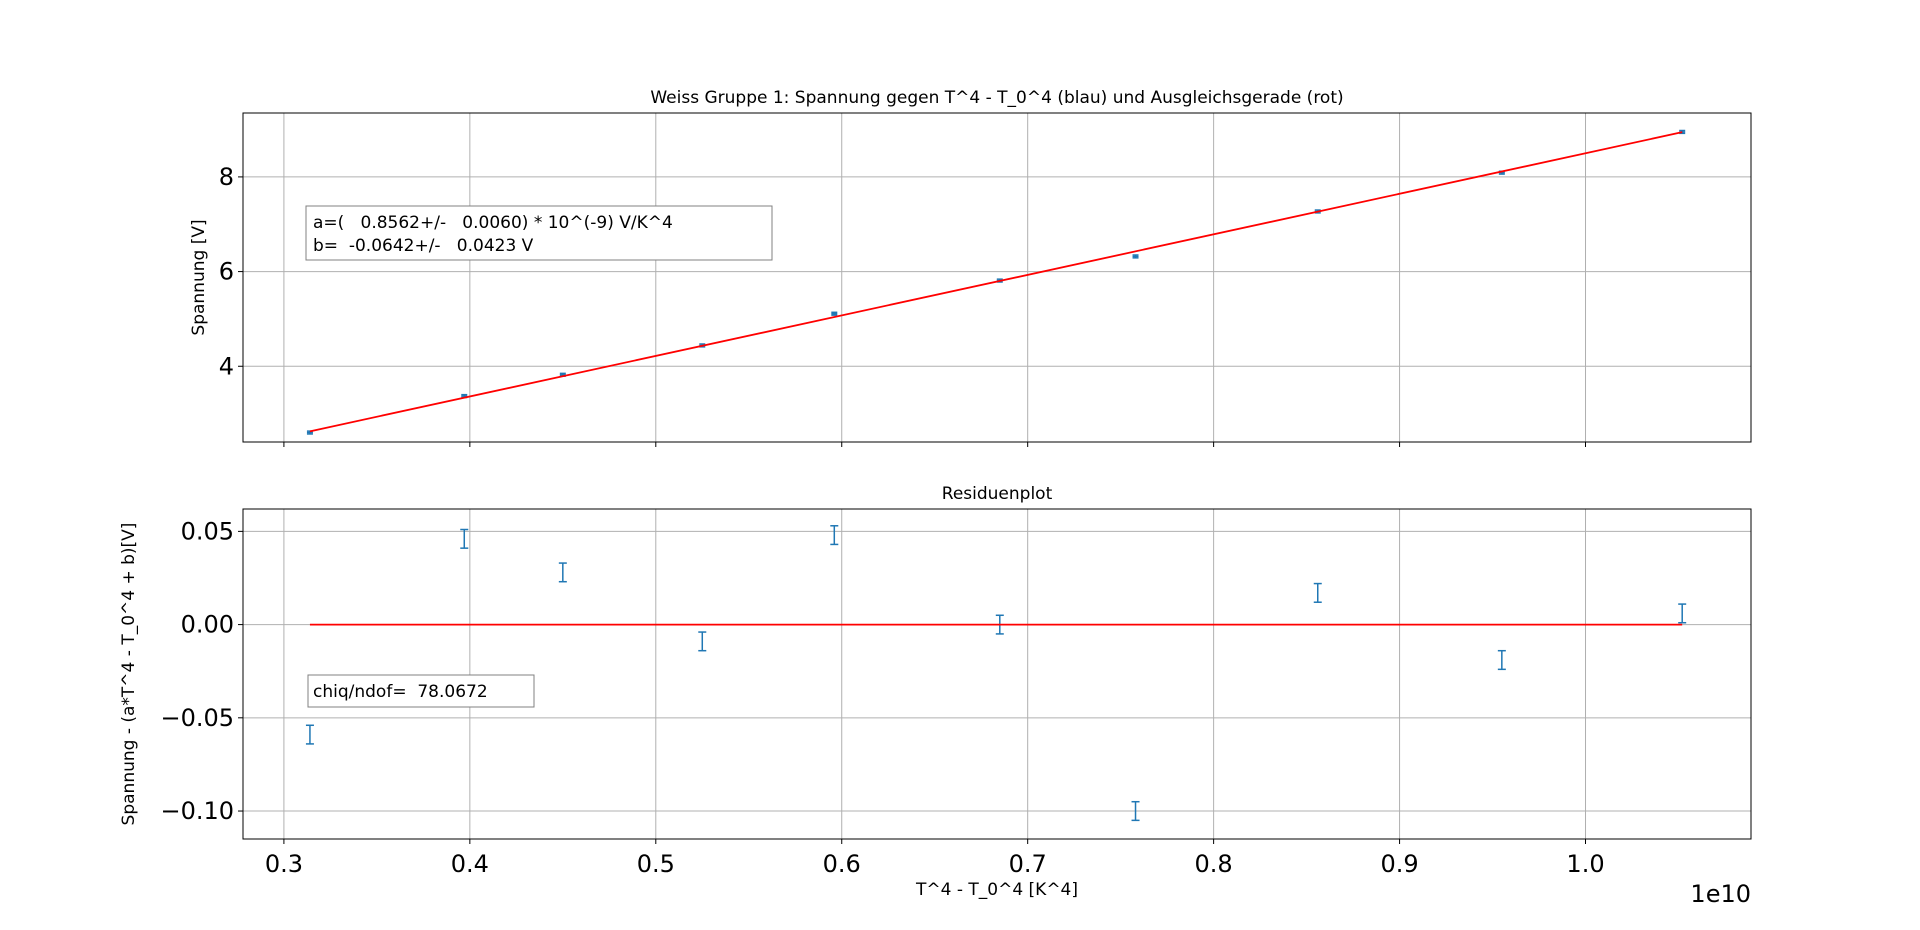  I want to click on x-tick-label: 0.8, so click(1214, 864).